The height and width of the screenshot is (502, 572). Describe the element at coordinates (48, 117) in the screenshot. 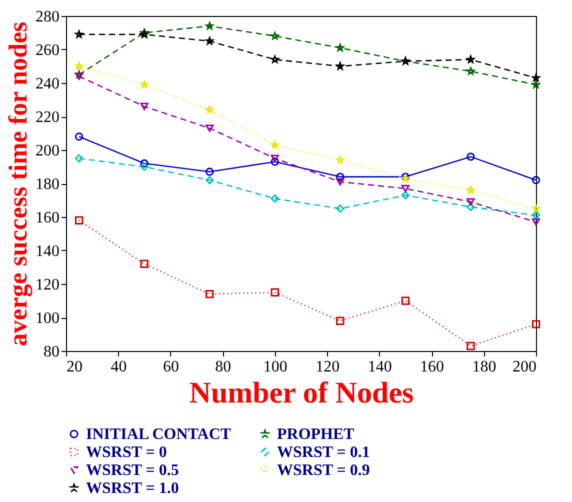

I see `y-tick-label: 220` at that location.